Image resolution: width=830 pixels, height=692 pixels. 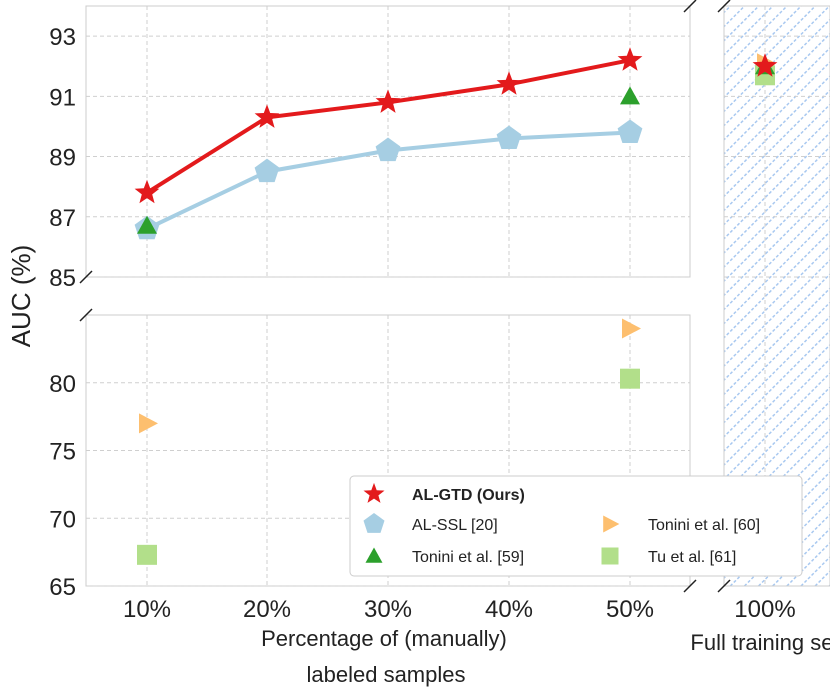 I want to click on y-tick-label: 87, so click(x=62, y=218).